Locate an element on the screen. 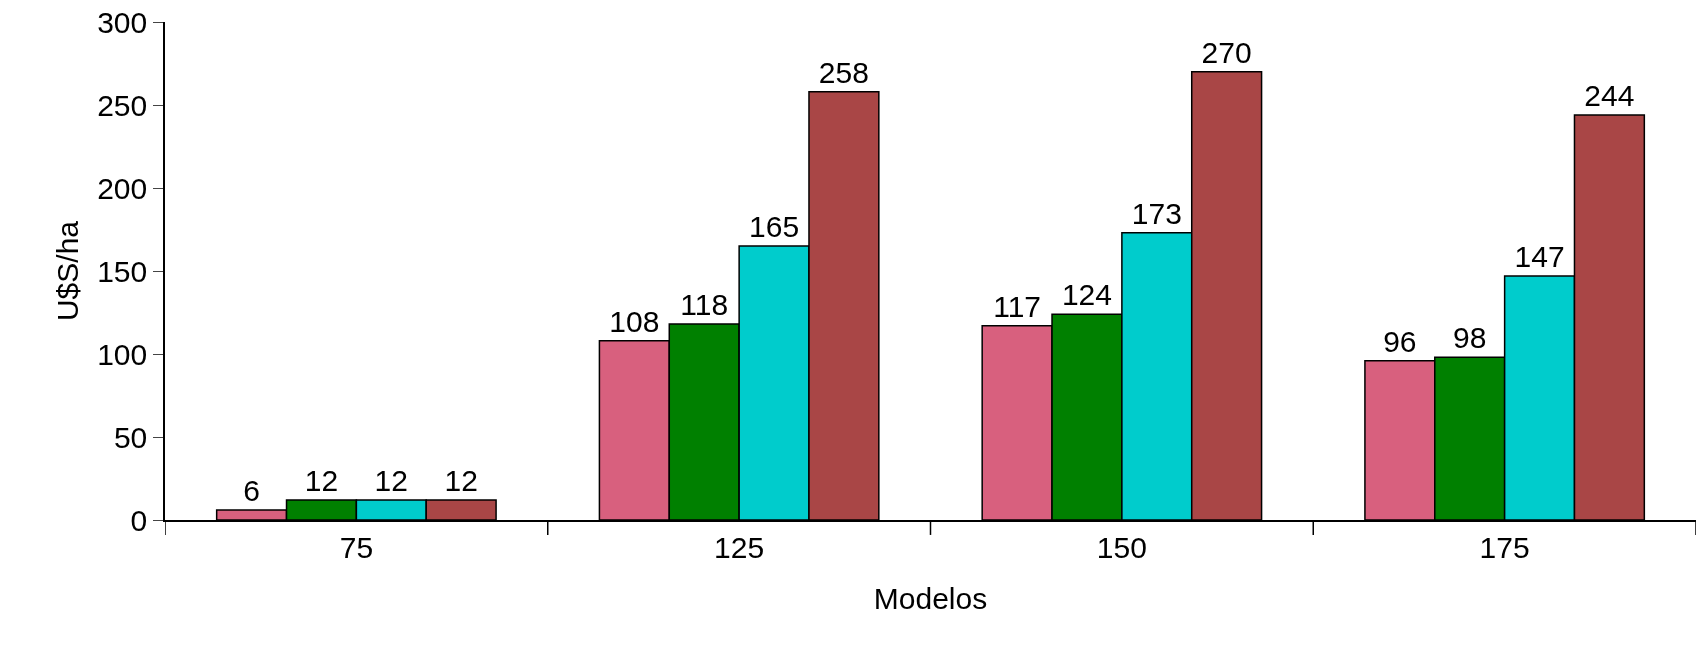 The width and height of the screenshot is (1701, 656). data-label: 96 is located at coordinates (1400, 341).